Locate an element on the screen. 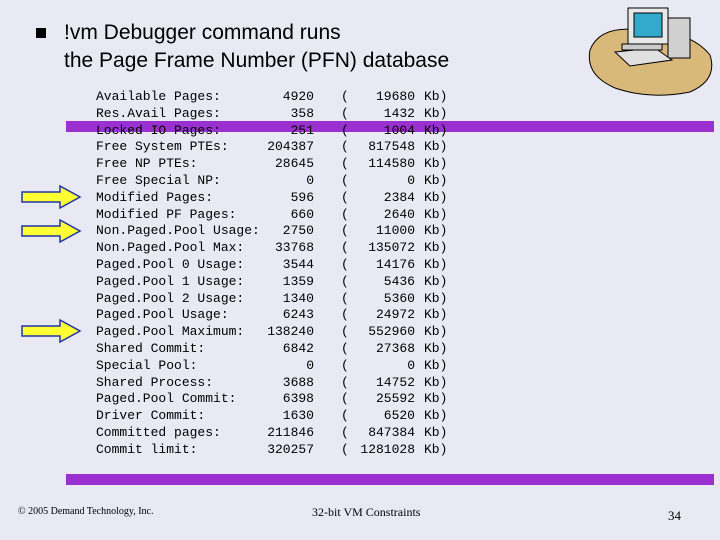 The image size is (720, 540). row-kb: 24972 is located at coordinates (395, 315).